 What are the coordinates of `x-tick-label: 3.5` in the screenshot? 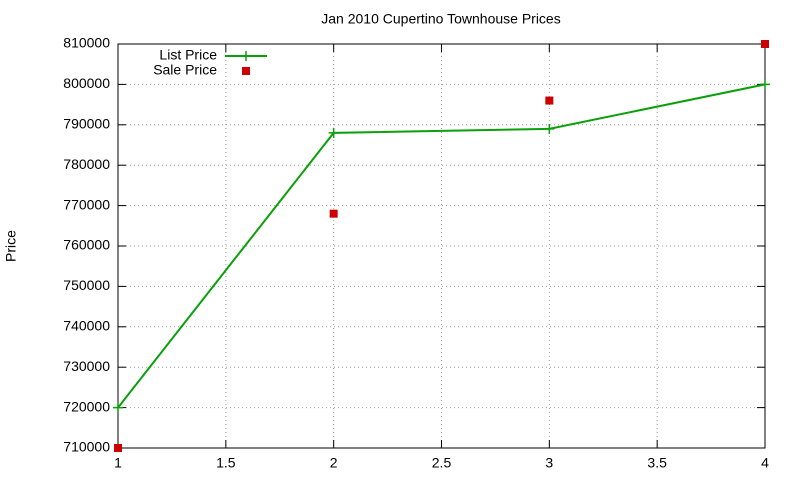 It's located at (657, 463).